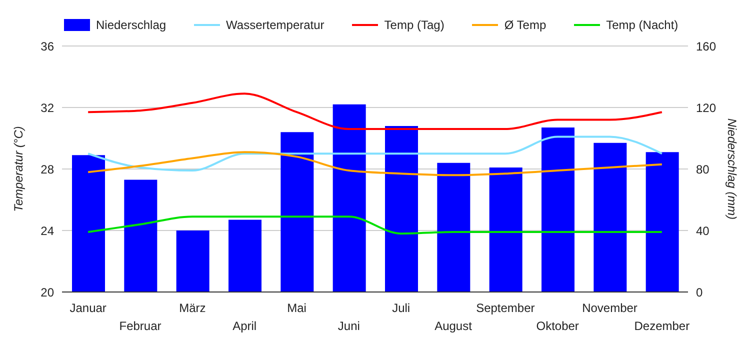  Describe the element at coordinates (244, 326) in the screenshot. I see `x-tick-label: April` at that location.